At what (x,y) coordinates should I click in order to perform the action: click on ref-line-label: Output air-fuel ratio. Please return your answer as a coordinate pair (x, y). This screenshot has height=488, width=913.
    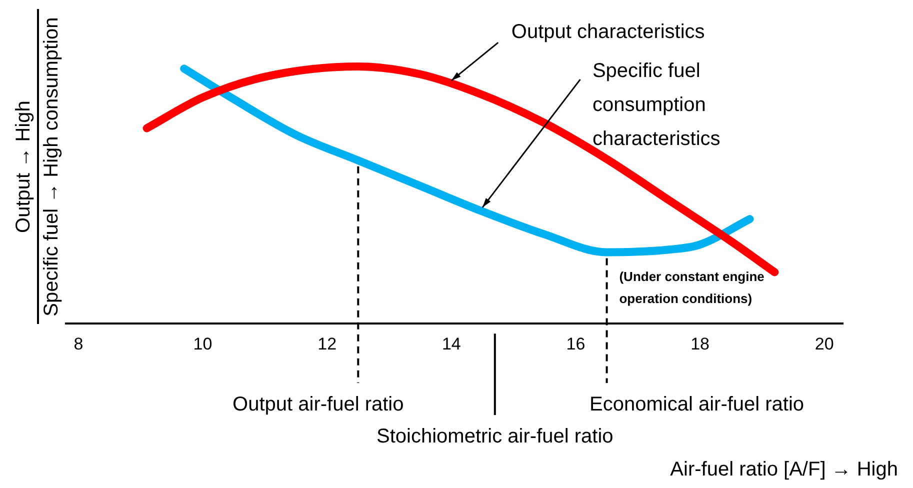
    Looking at the image, I should click on (318, 405).